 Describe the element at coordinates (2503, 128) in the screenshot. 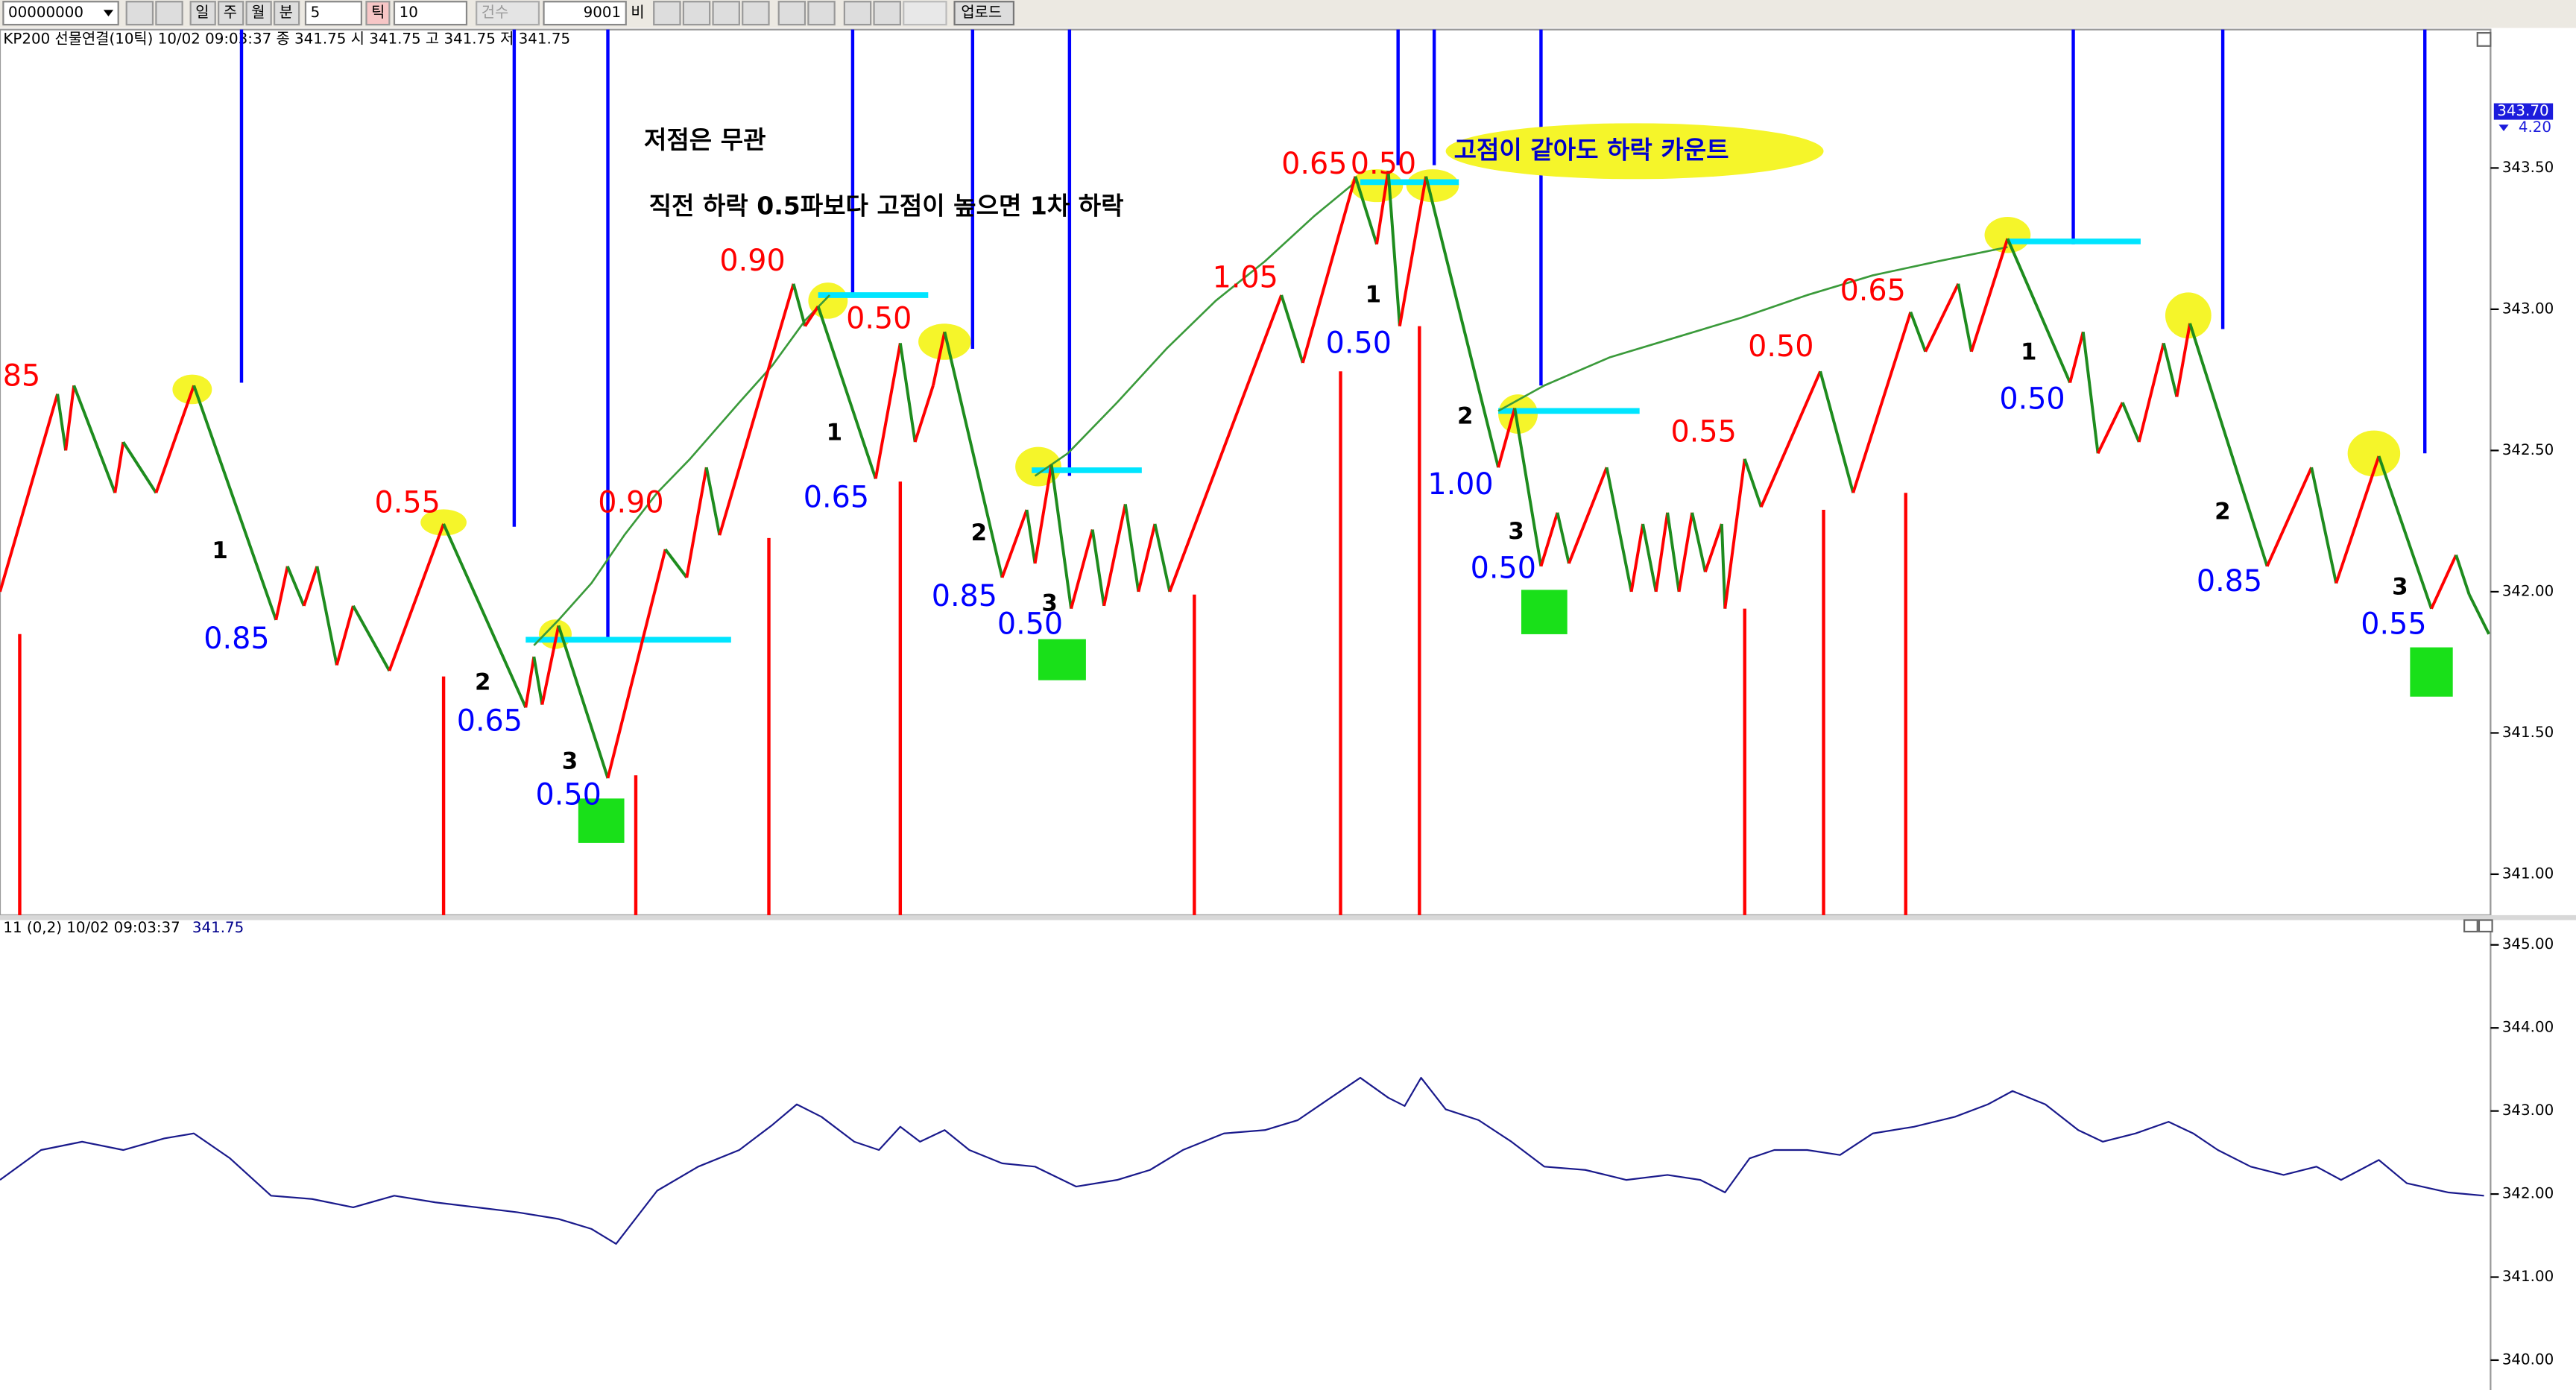

I see `change-arrow` at that location.